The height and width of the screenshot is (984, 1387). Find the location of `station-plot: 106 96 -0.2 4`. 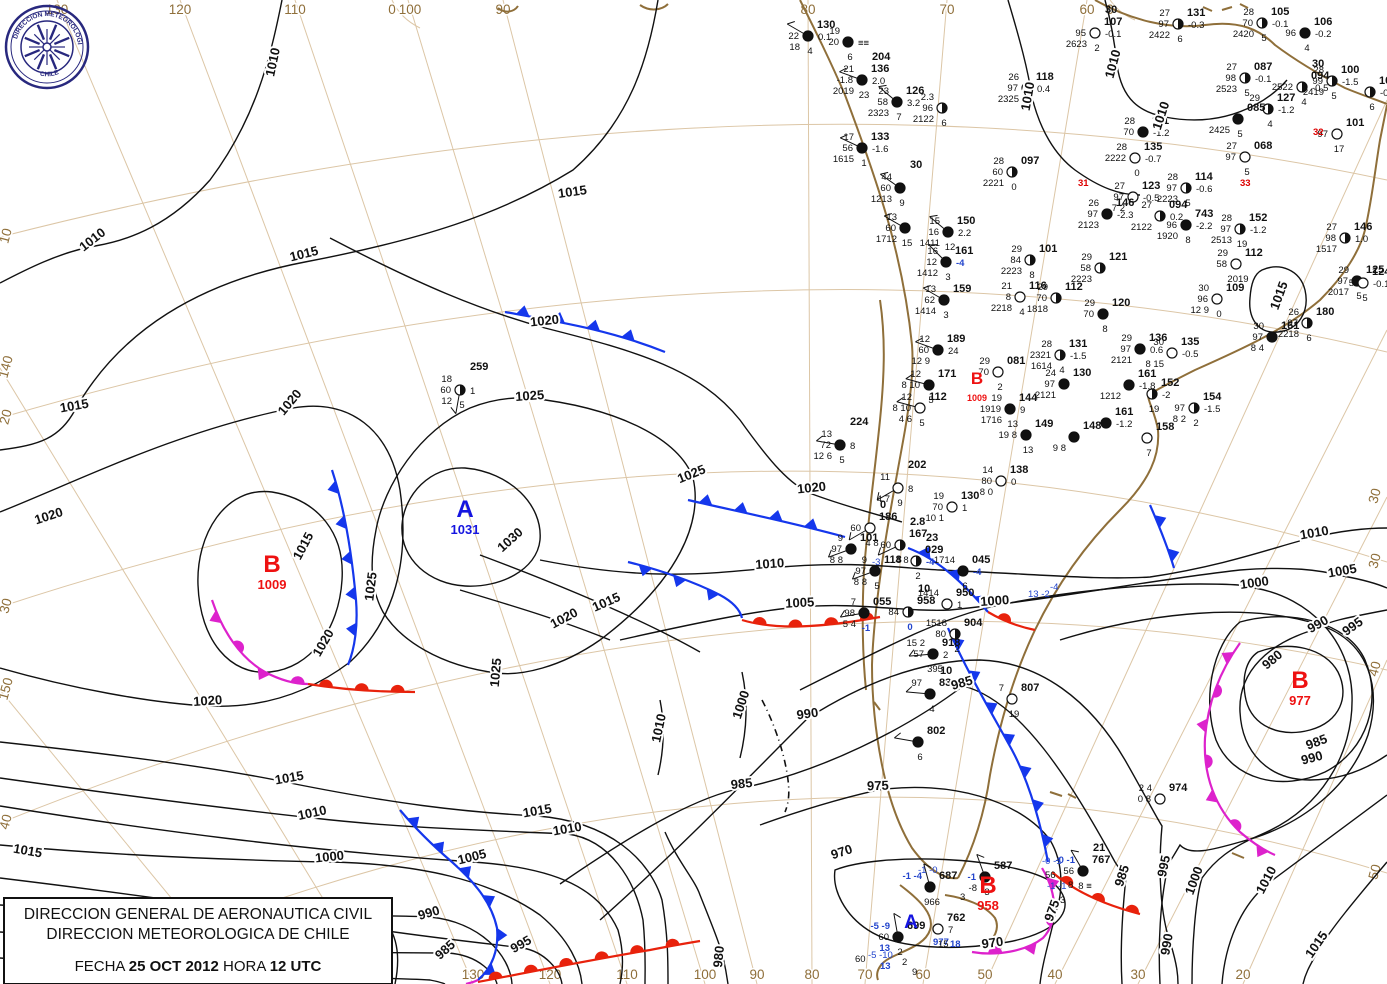

station-plot: 106 96 -0.2 4 is located at coordinates (1308, 35).